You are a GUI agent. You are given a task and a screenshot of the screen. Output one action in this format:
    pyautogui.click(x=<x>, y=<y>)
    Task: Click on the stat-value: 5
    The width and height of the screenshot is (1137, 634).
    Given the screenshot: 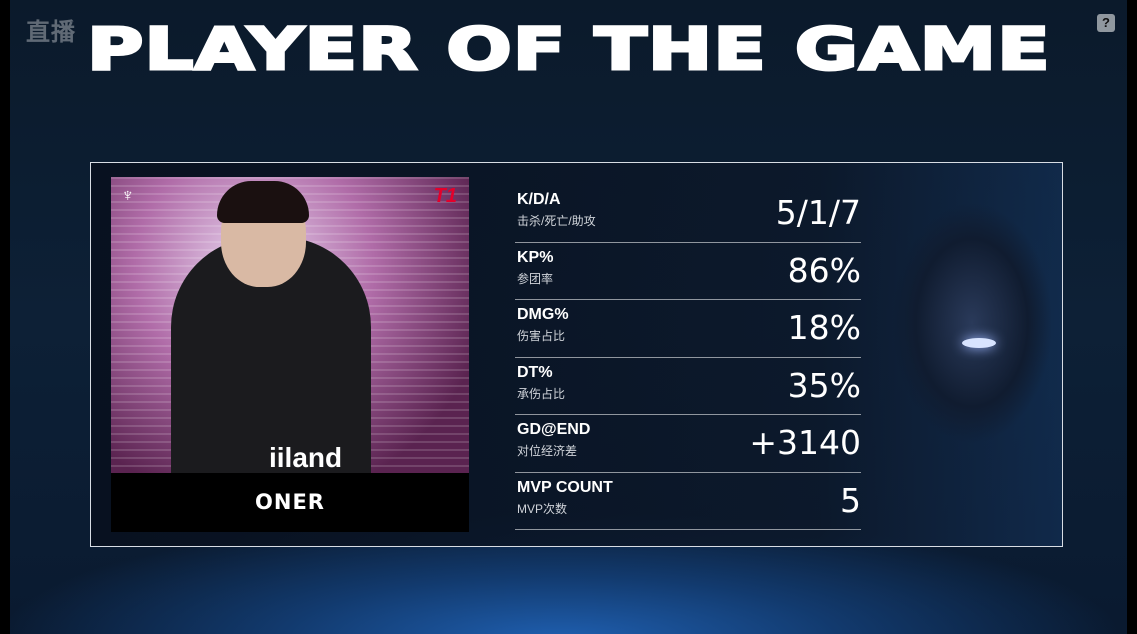 What is the action you would take?
    pyautogui.click(x=850, y=500)
    